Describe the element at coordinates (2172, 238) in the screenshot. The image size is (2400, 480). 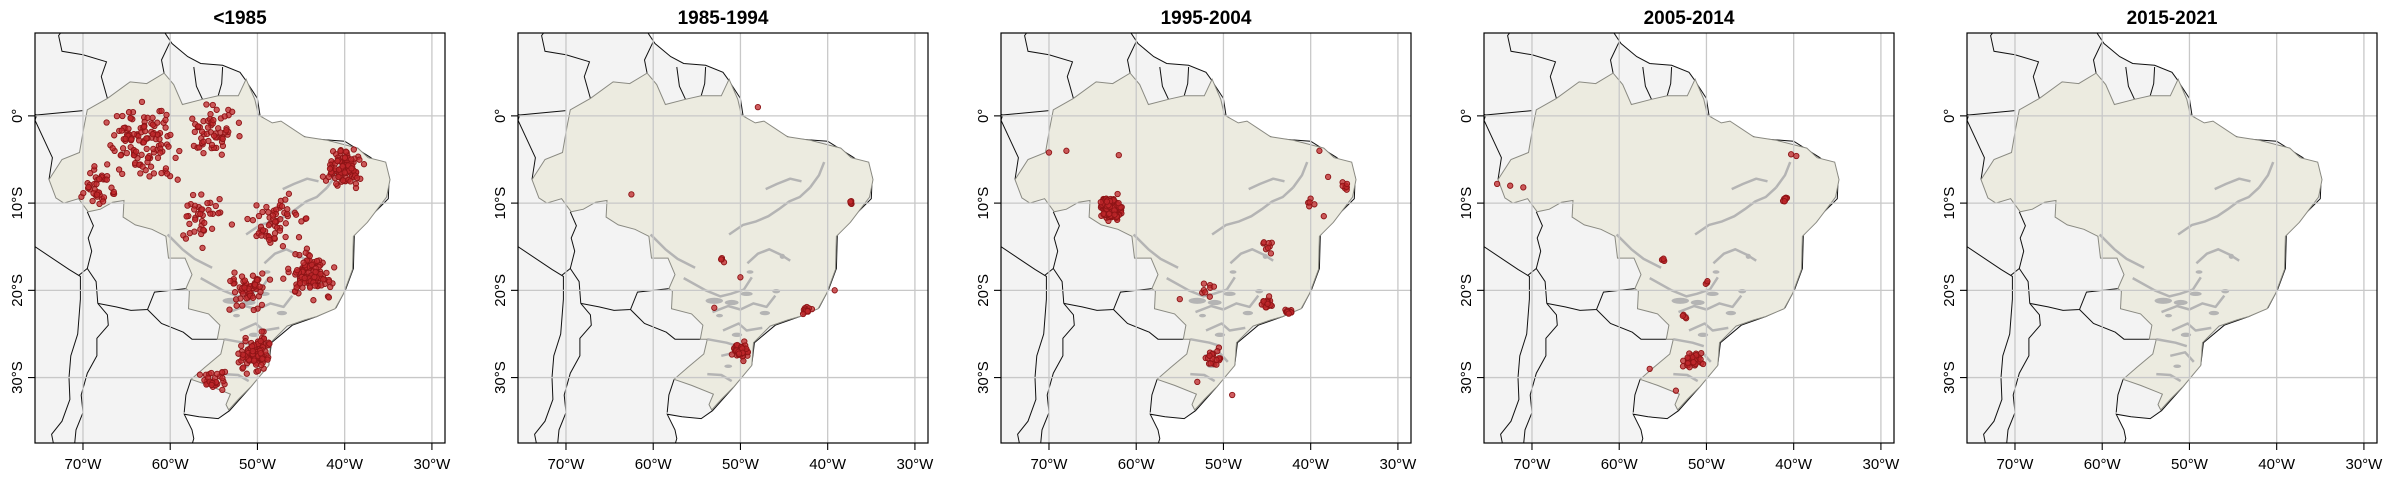
I see `map-area` at that location.